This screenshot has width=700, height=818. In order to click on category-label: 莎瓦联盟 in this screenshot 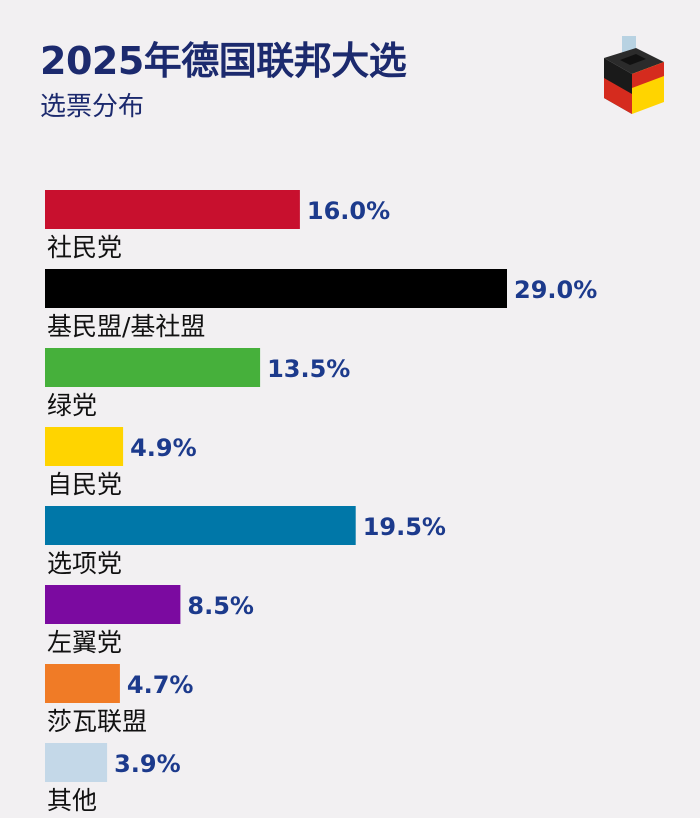, I will do `click(97, 721)`.